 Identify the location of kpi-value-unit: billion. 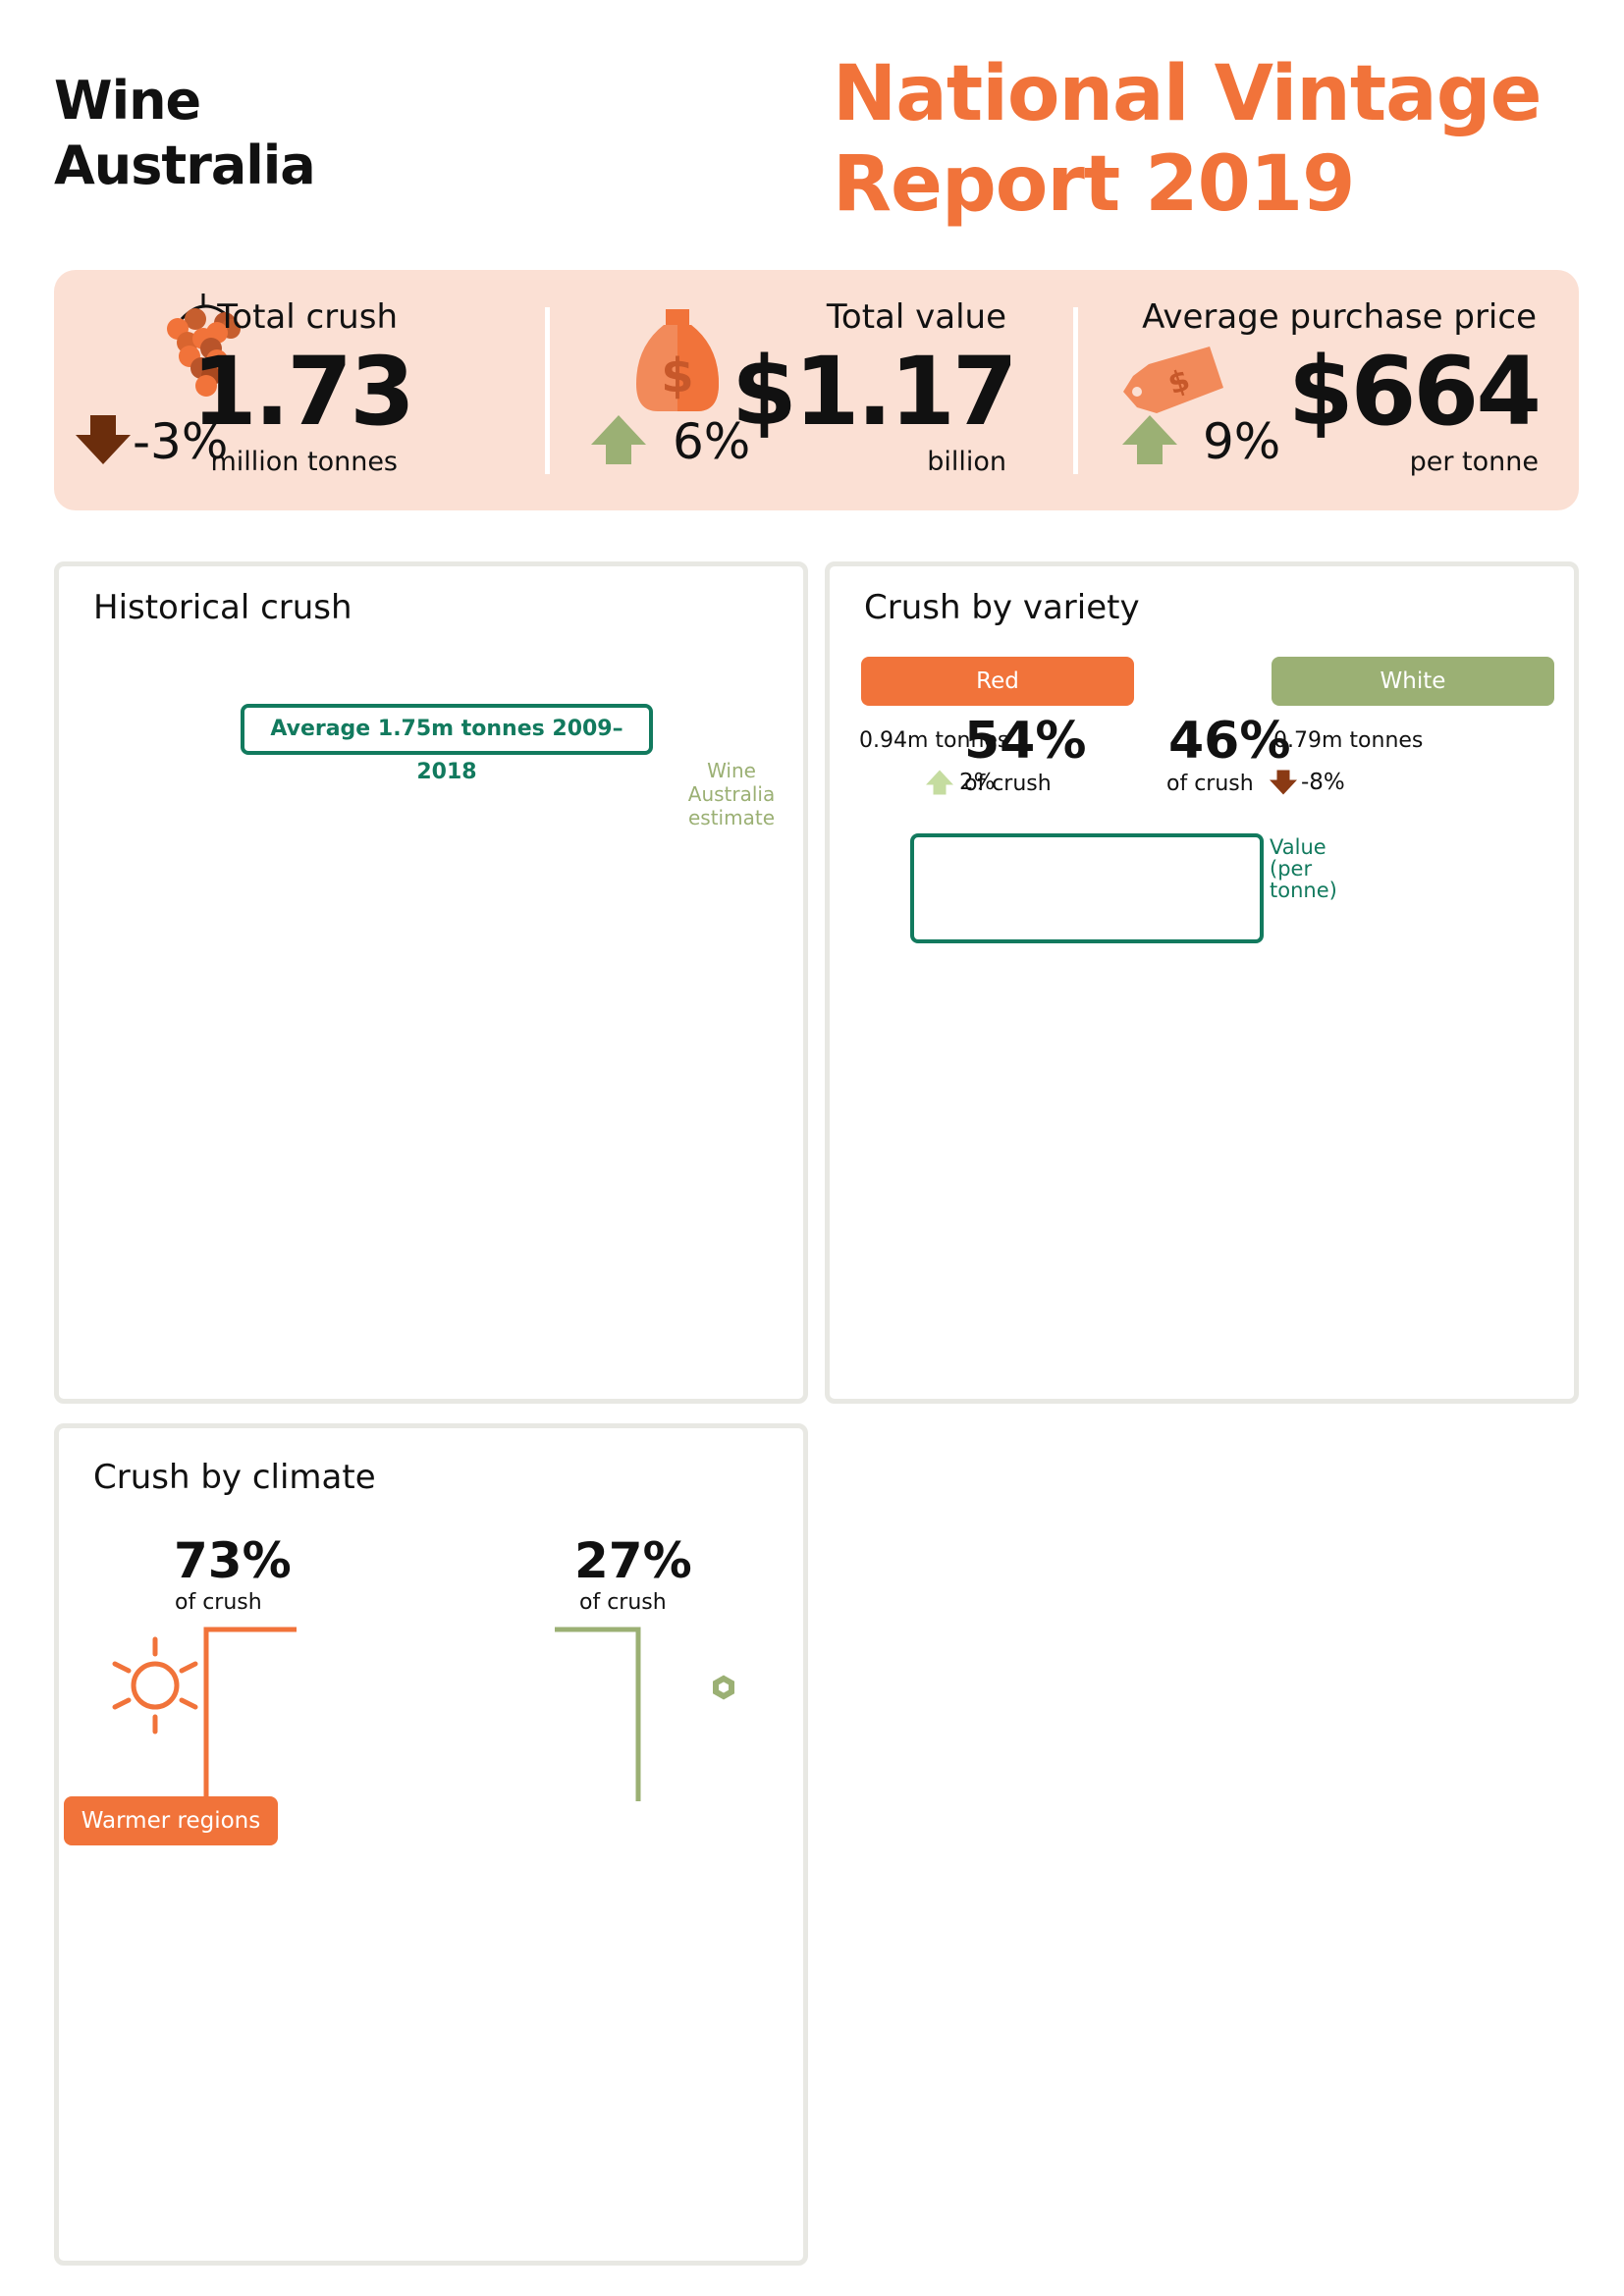
(966, 462).